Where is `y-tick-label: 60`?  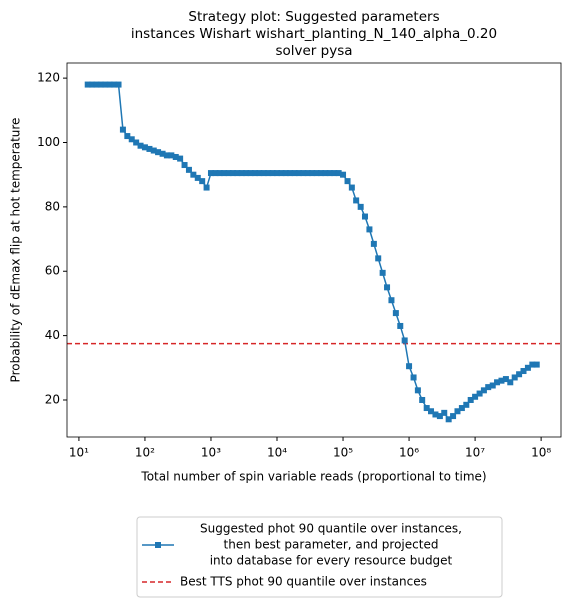 y-tick-label: 60 is located at coordinates (52, 271).